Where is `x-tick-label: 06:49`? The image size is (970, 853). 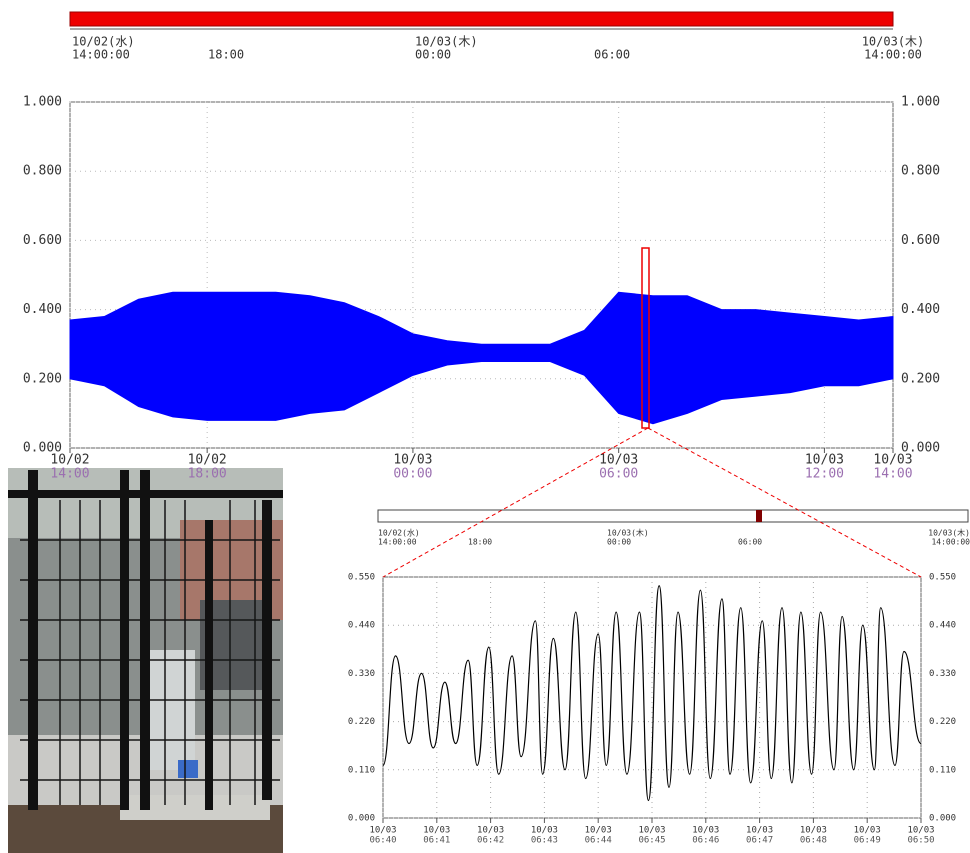
x-tick-label: 06:49 is located at coordinates (867, 841).